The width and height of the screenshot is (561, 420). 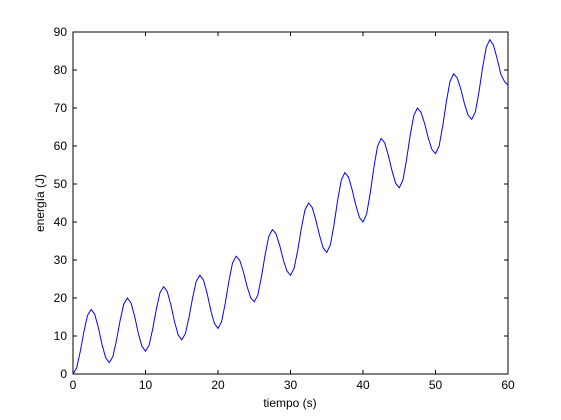 I want to click on x-tick-label: 50, so click(x=436, y=385).